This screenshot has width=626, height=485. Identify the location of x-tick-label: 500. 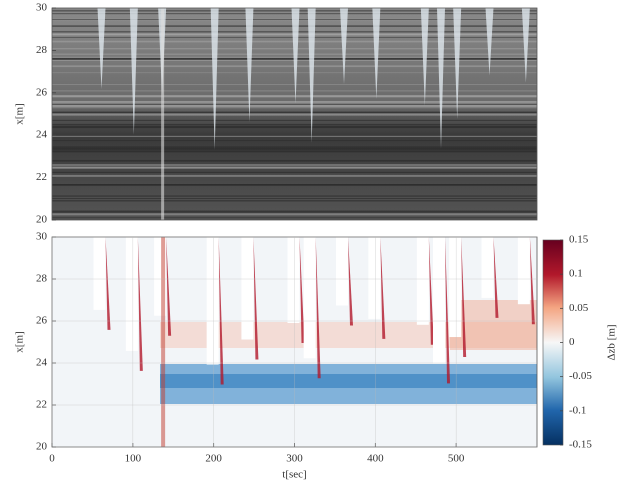
(456, 459).